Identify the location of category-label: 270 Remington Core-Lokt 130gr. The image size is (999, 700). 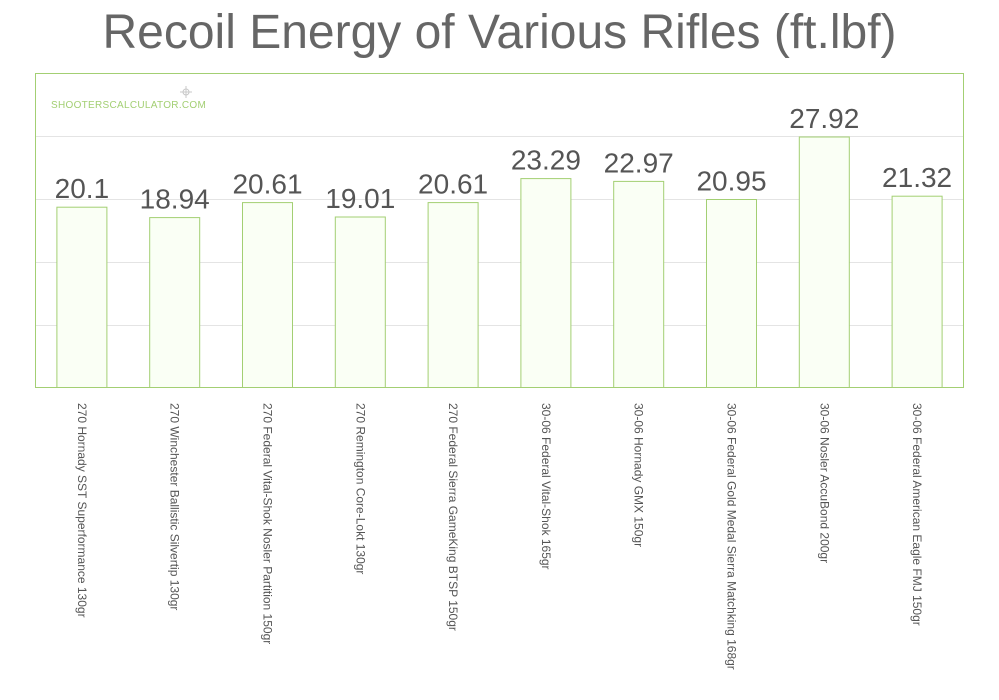
(360, 488).